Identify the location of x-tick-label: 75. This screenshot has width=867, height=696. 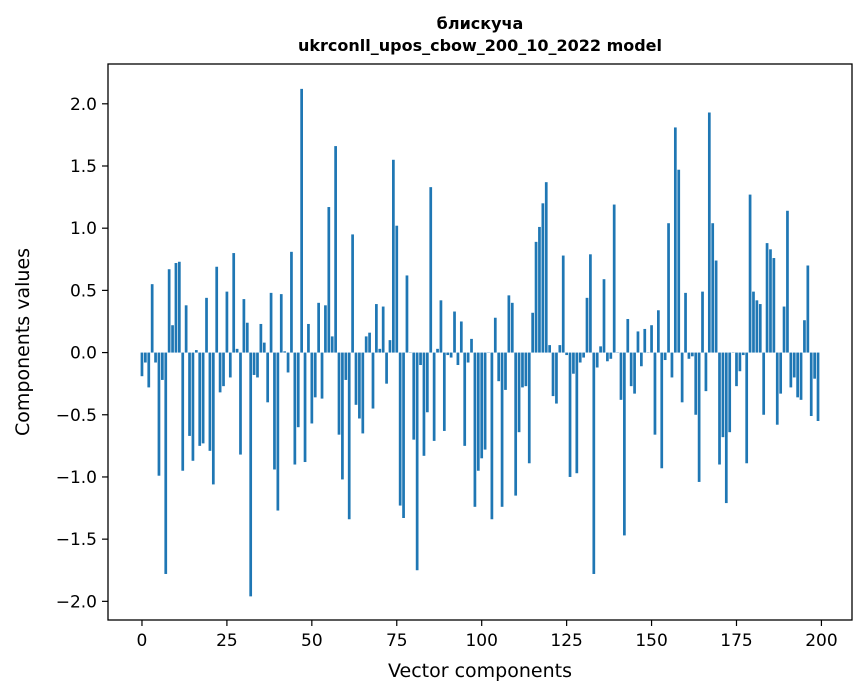
(397, 641).